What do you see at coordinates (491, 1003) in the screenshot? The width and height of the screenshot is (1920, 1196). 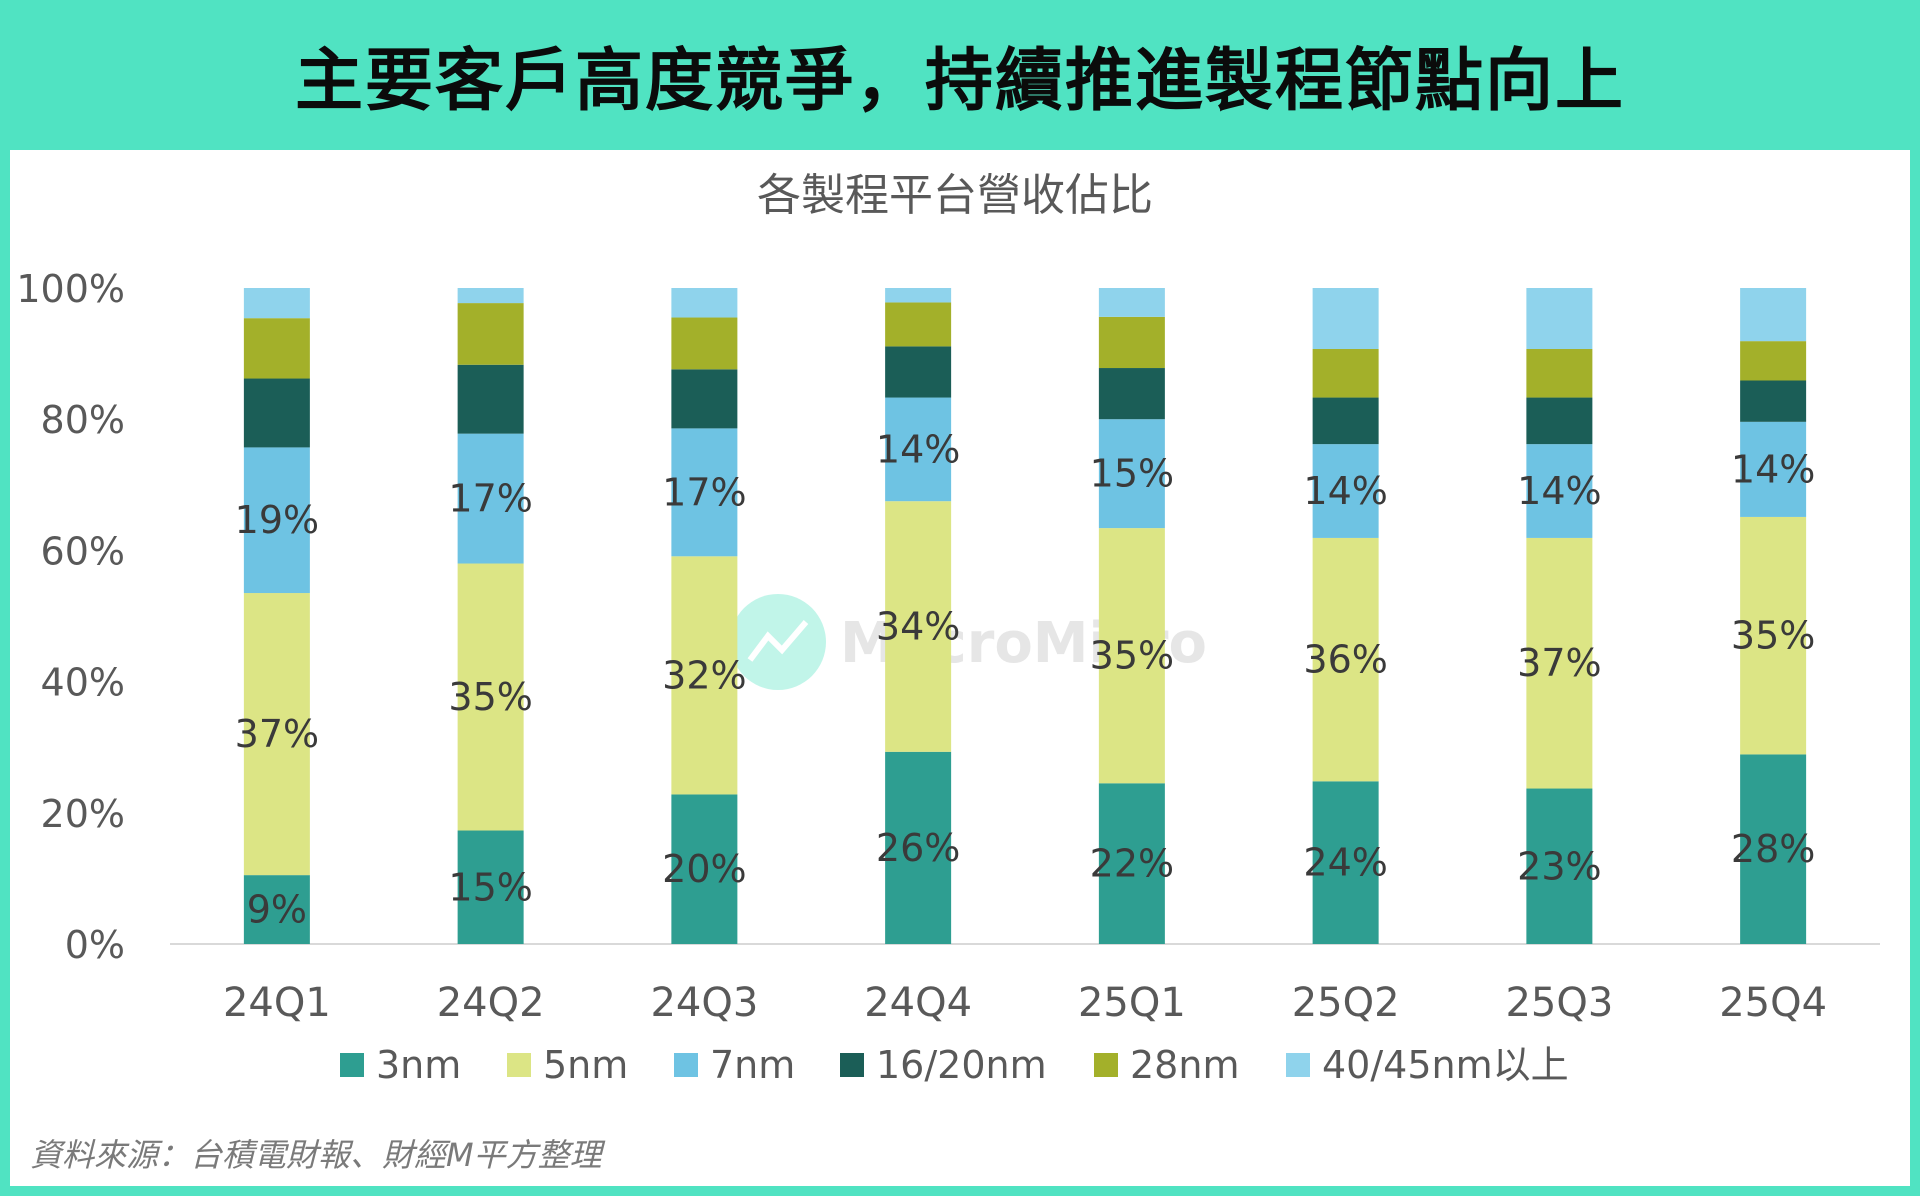 I see `x-tick-label: 24Q2` at bounding box center [491, 1003].